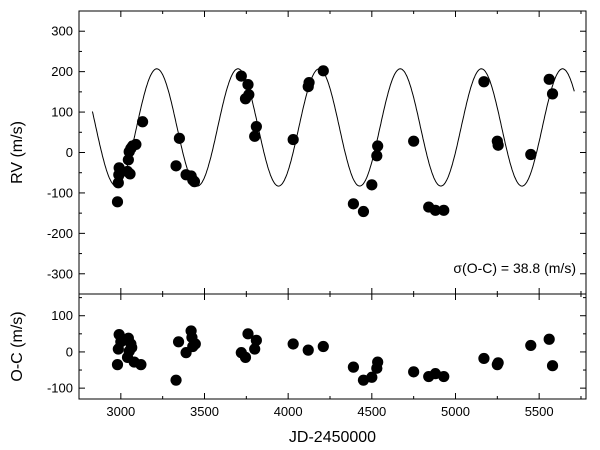  I want to click on x-tick-label: 4500, so click(371, 411).